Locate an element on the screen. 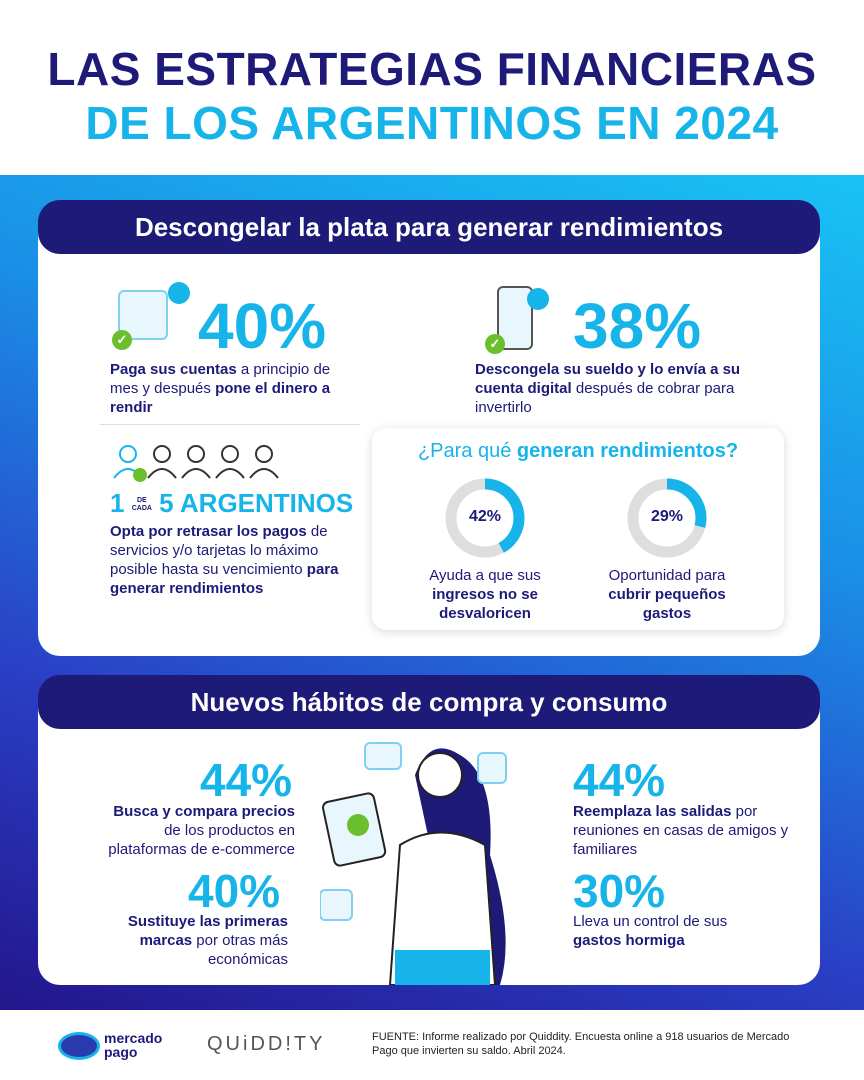  returns-box is located at coordinates (578, 529).